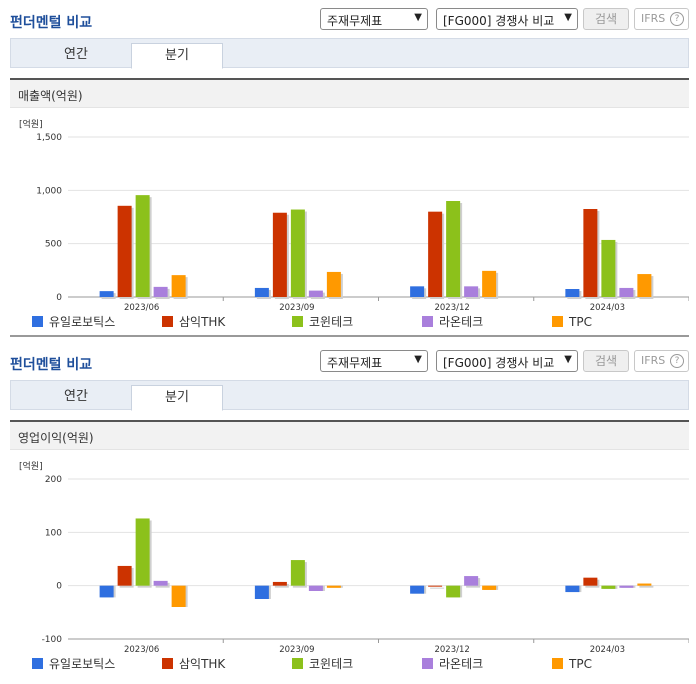  What do you see at coordinates (53, 480) in the screenshot?
I see `y-tick-label: 200` at bounding box center [53, 480].